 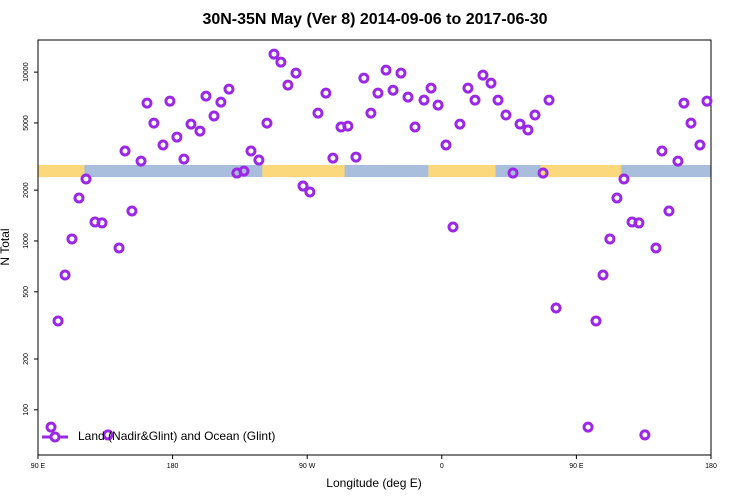 What do you see at coordinates (26, 123) in the screenshot?
I see `y-tick-label: 5000` at bounding box center [26, 123].